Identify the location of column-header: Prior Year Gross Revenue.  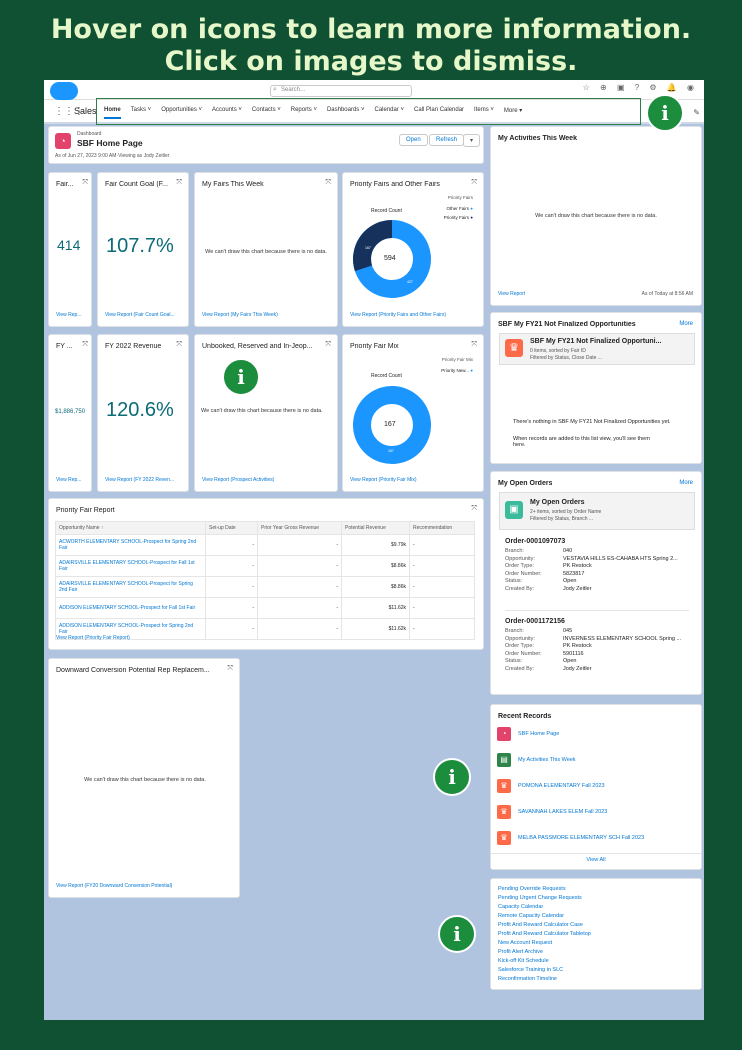
(299, 528).